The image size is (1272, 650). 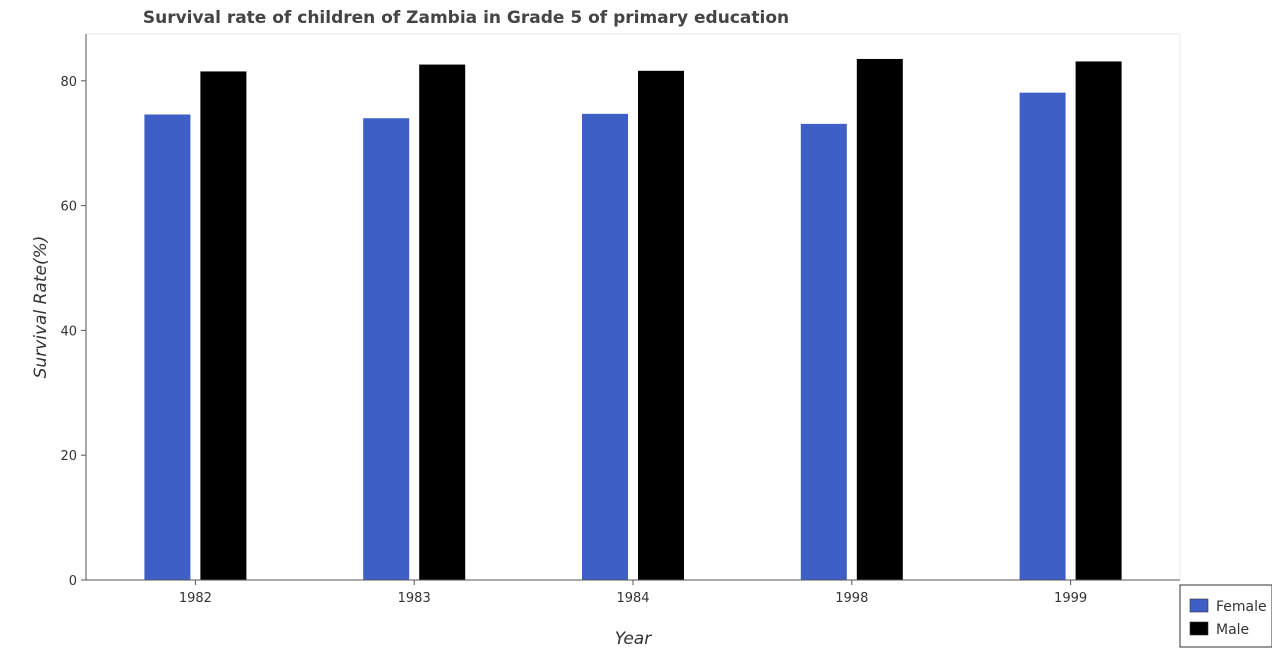 I want to click on legend-box, so click(x=1225, y=616).